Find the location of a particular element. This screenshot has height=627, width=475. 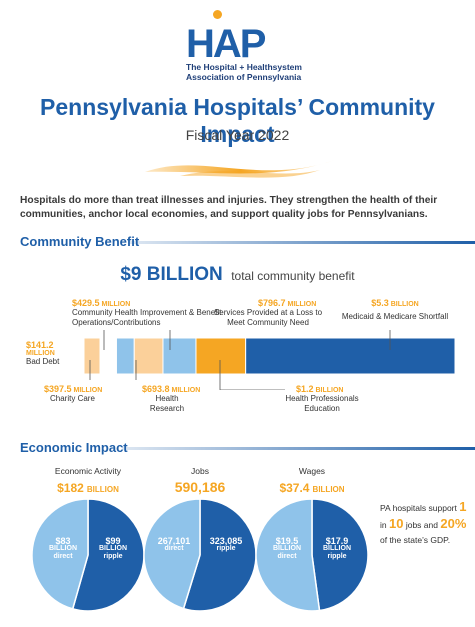

total-label: total community benefit is located at coordinates (293, 276).